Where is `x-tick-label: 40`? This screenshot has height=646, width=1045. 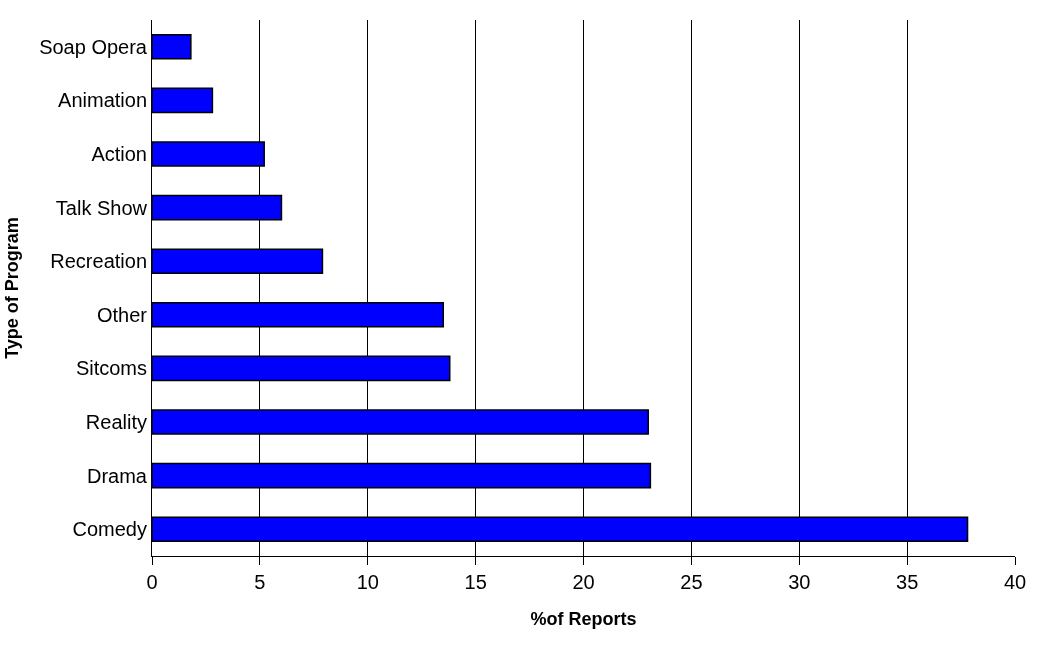
x-tick-label: 40 is located at coordinates (1015, 582).